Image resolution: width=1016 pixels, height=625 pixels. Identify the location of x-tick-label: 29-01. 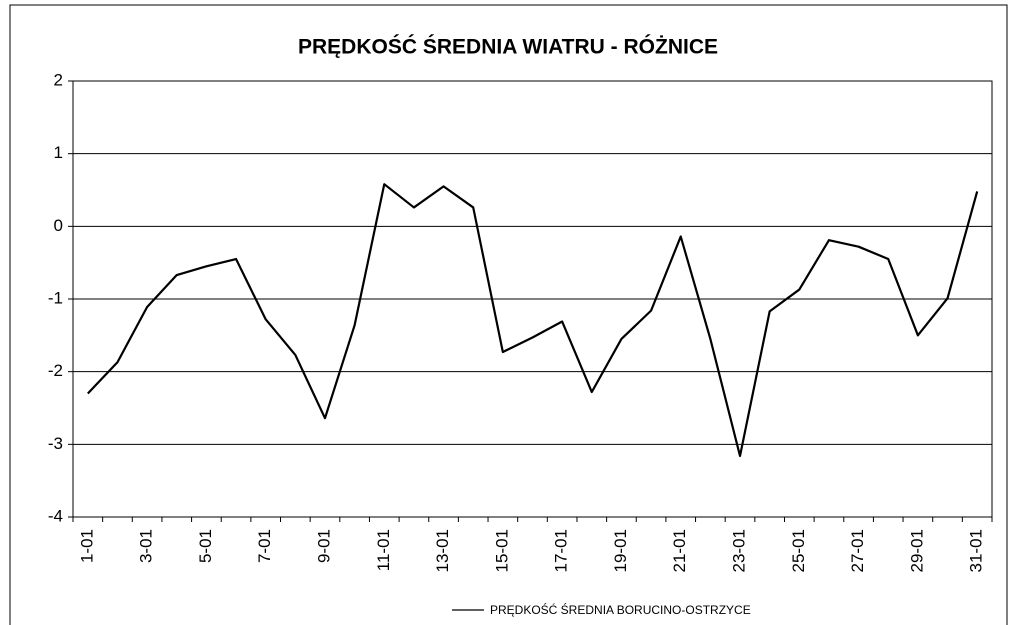
(916, 550).